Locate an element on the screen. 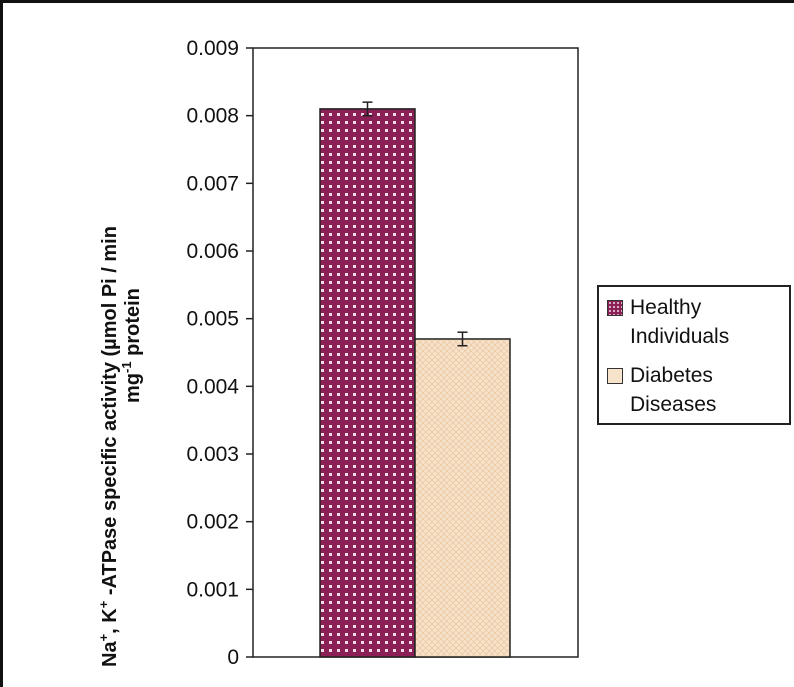 This screenshot has width=794, height=687. bar-diabetes-diseases is located at coordinates (462, 498).